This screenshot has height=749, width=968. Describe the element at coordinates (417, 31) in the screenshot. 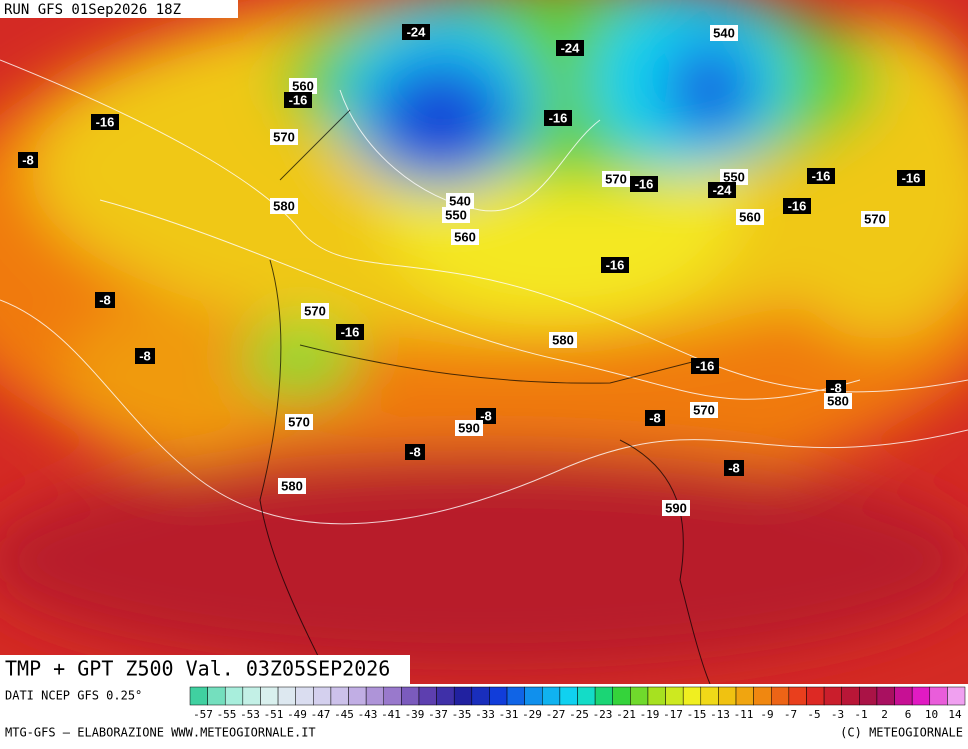

I see `temperature-label: -24` at that location.